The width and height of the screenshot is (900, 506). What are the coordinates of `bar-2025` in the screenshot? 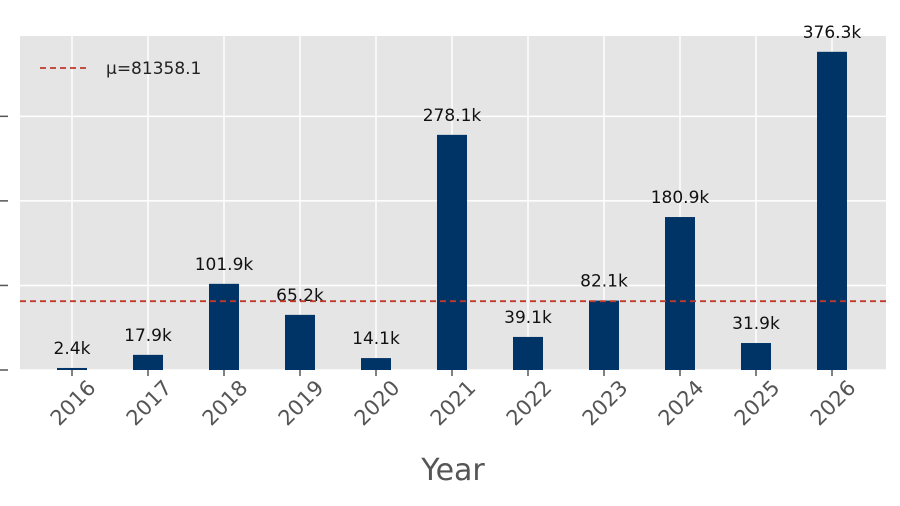 It's located at (756, 356).